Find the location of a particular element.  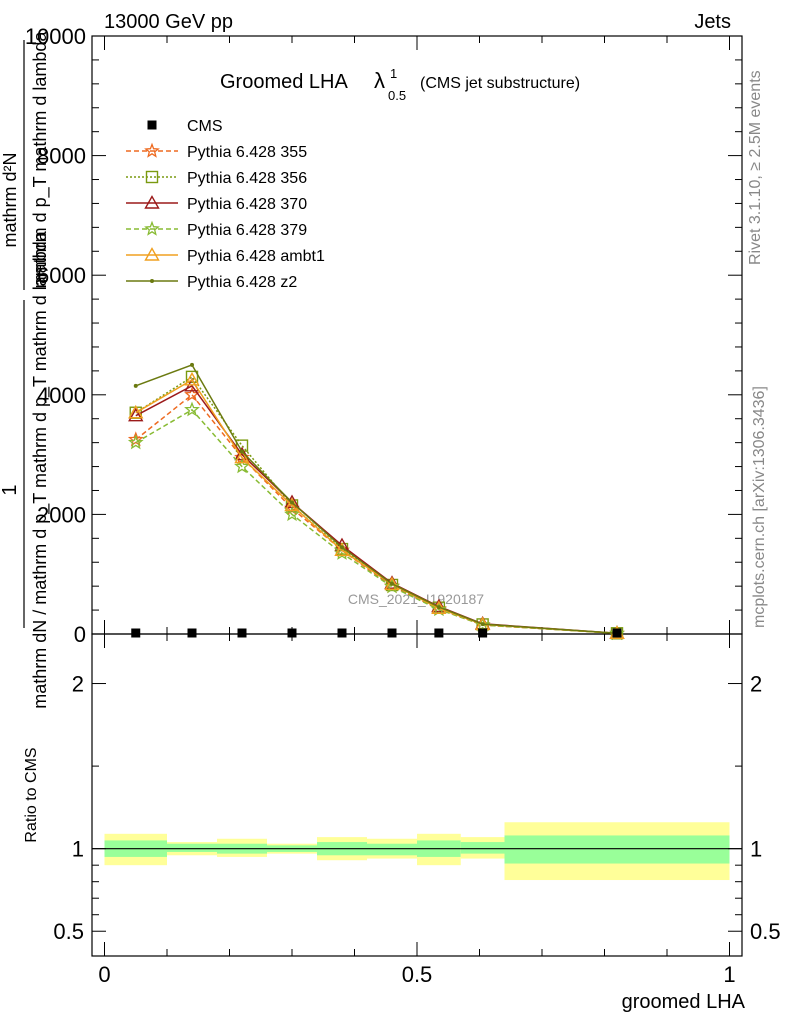

rivet-label: Rivet 3.1.10, ≥ 2.5M events is located at coordinates (755, 167).